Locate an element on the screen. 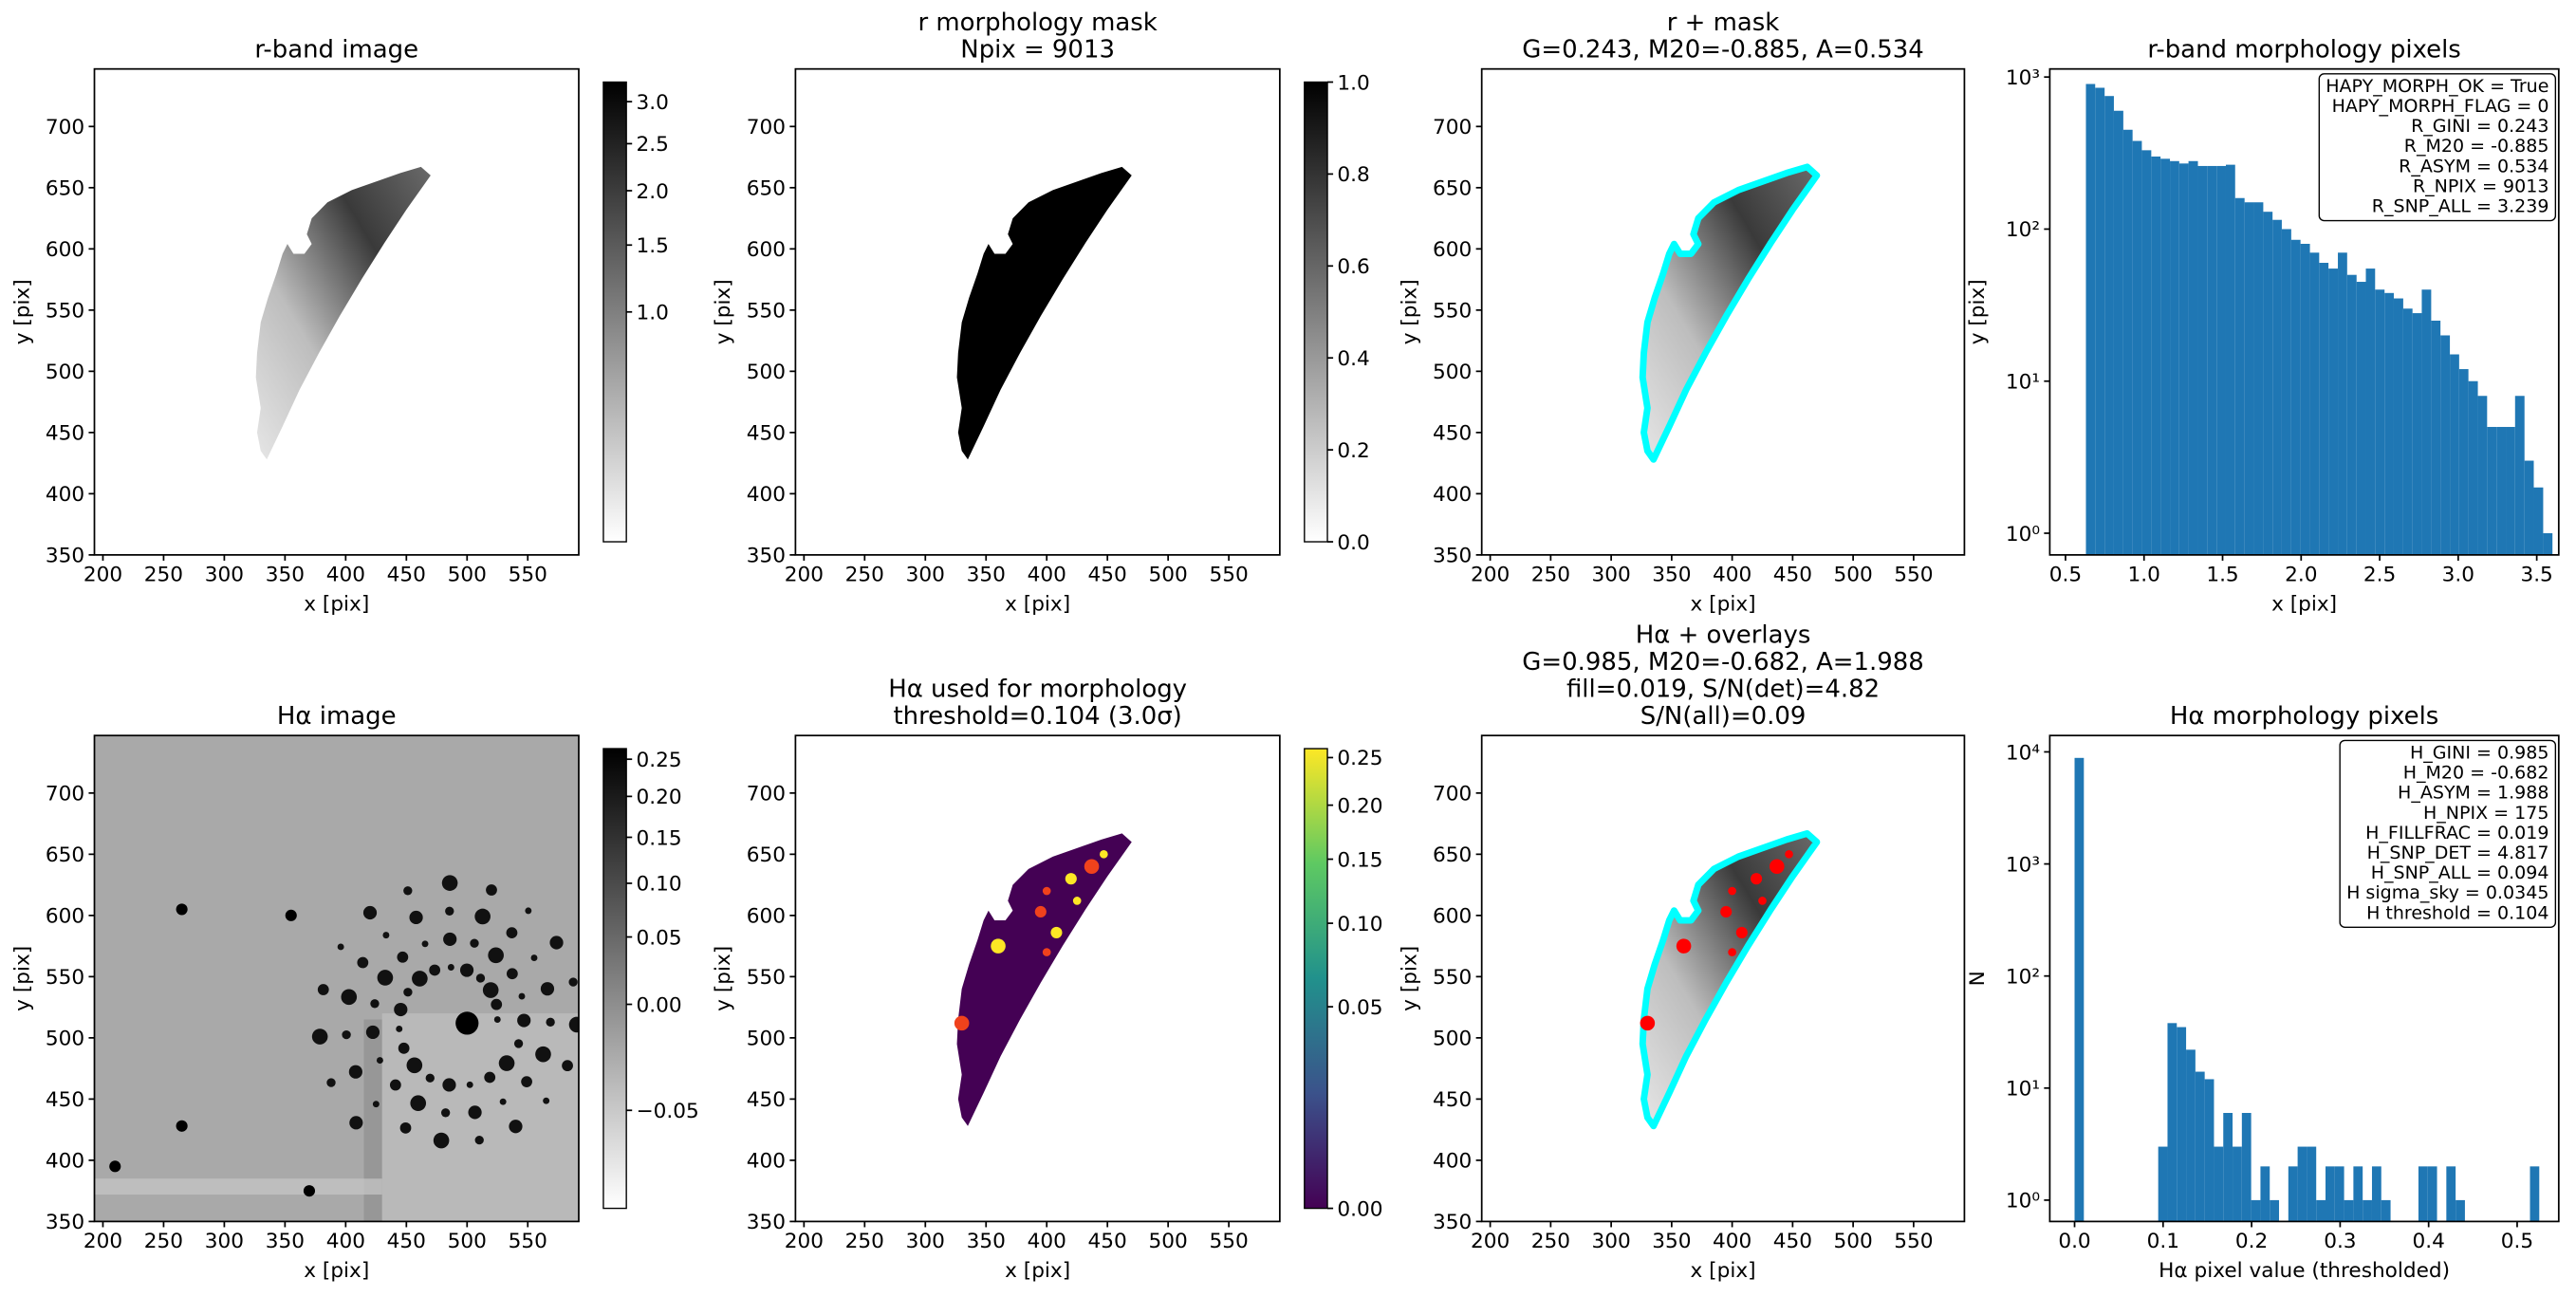  x-tick-label: 400 is located at coordinates (1047, 575).